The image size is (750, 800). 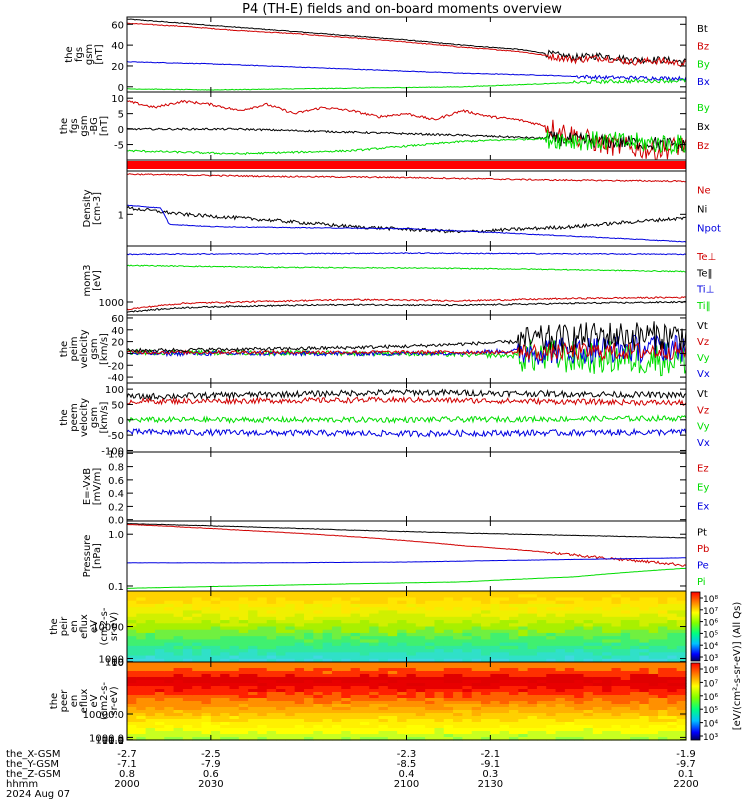 What do you see at coordinates (685, 784) in the screenshot?
I see `x-axis-value: 2200` at bounding box center [685, 784].